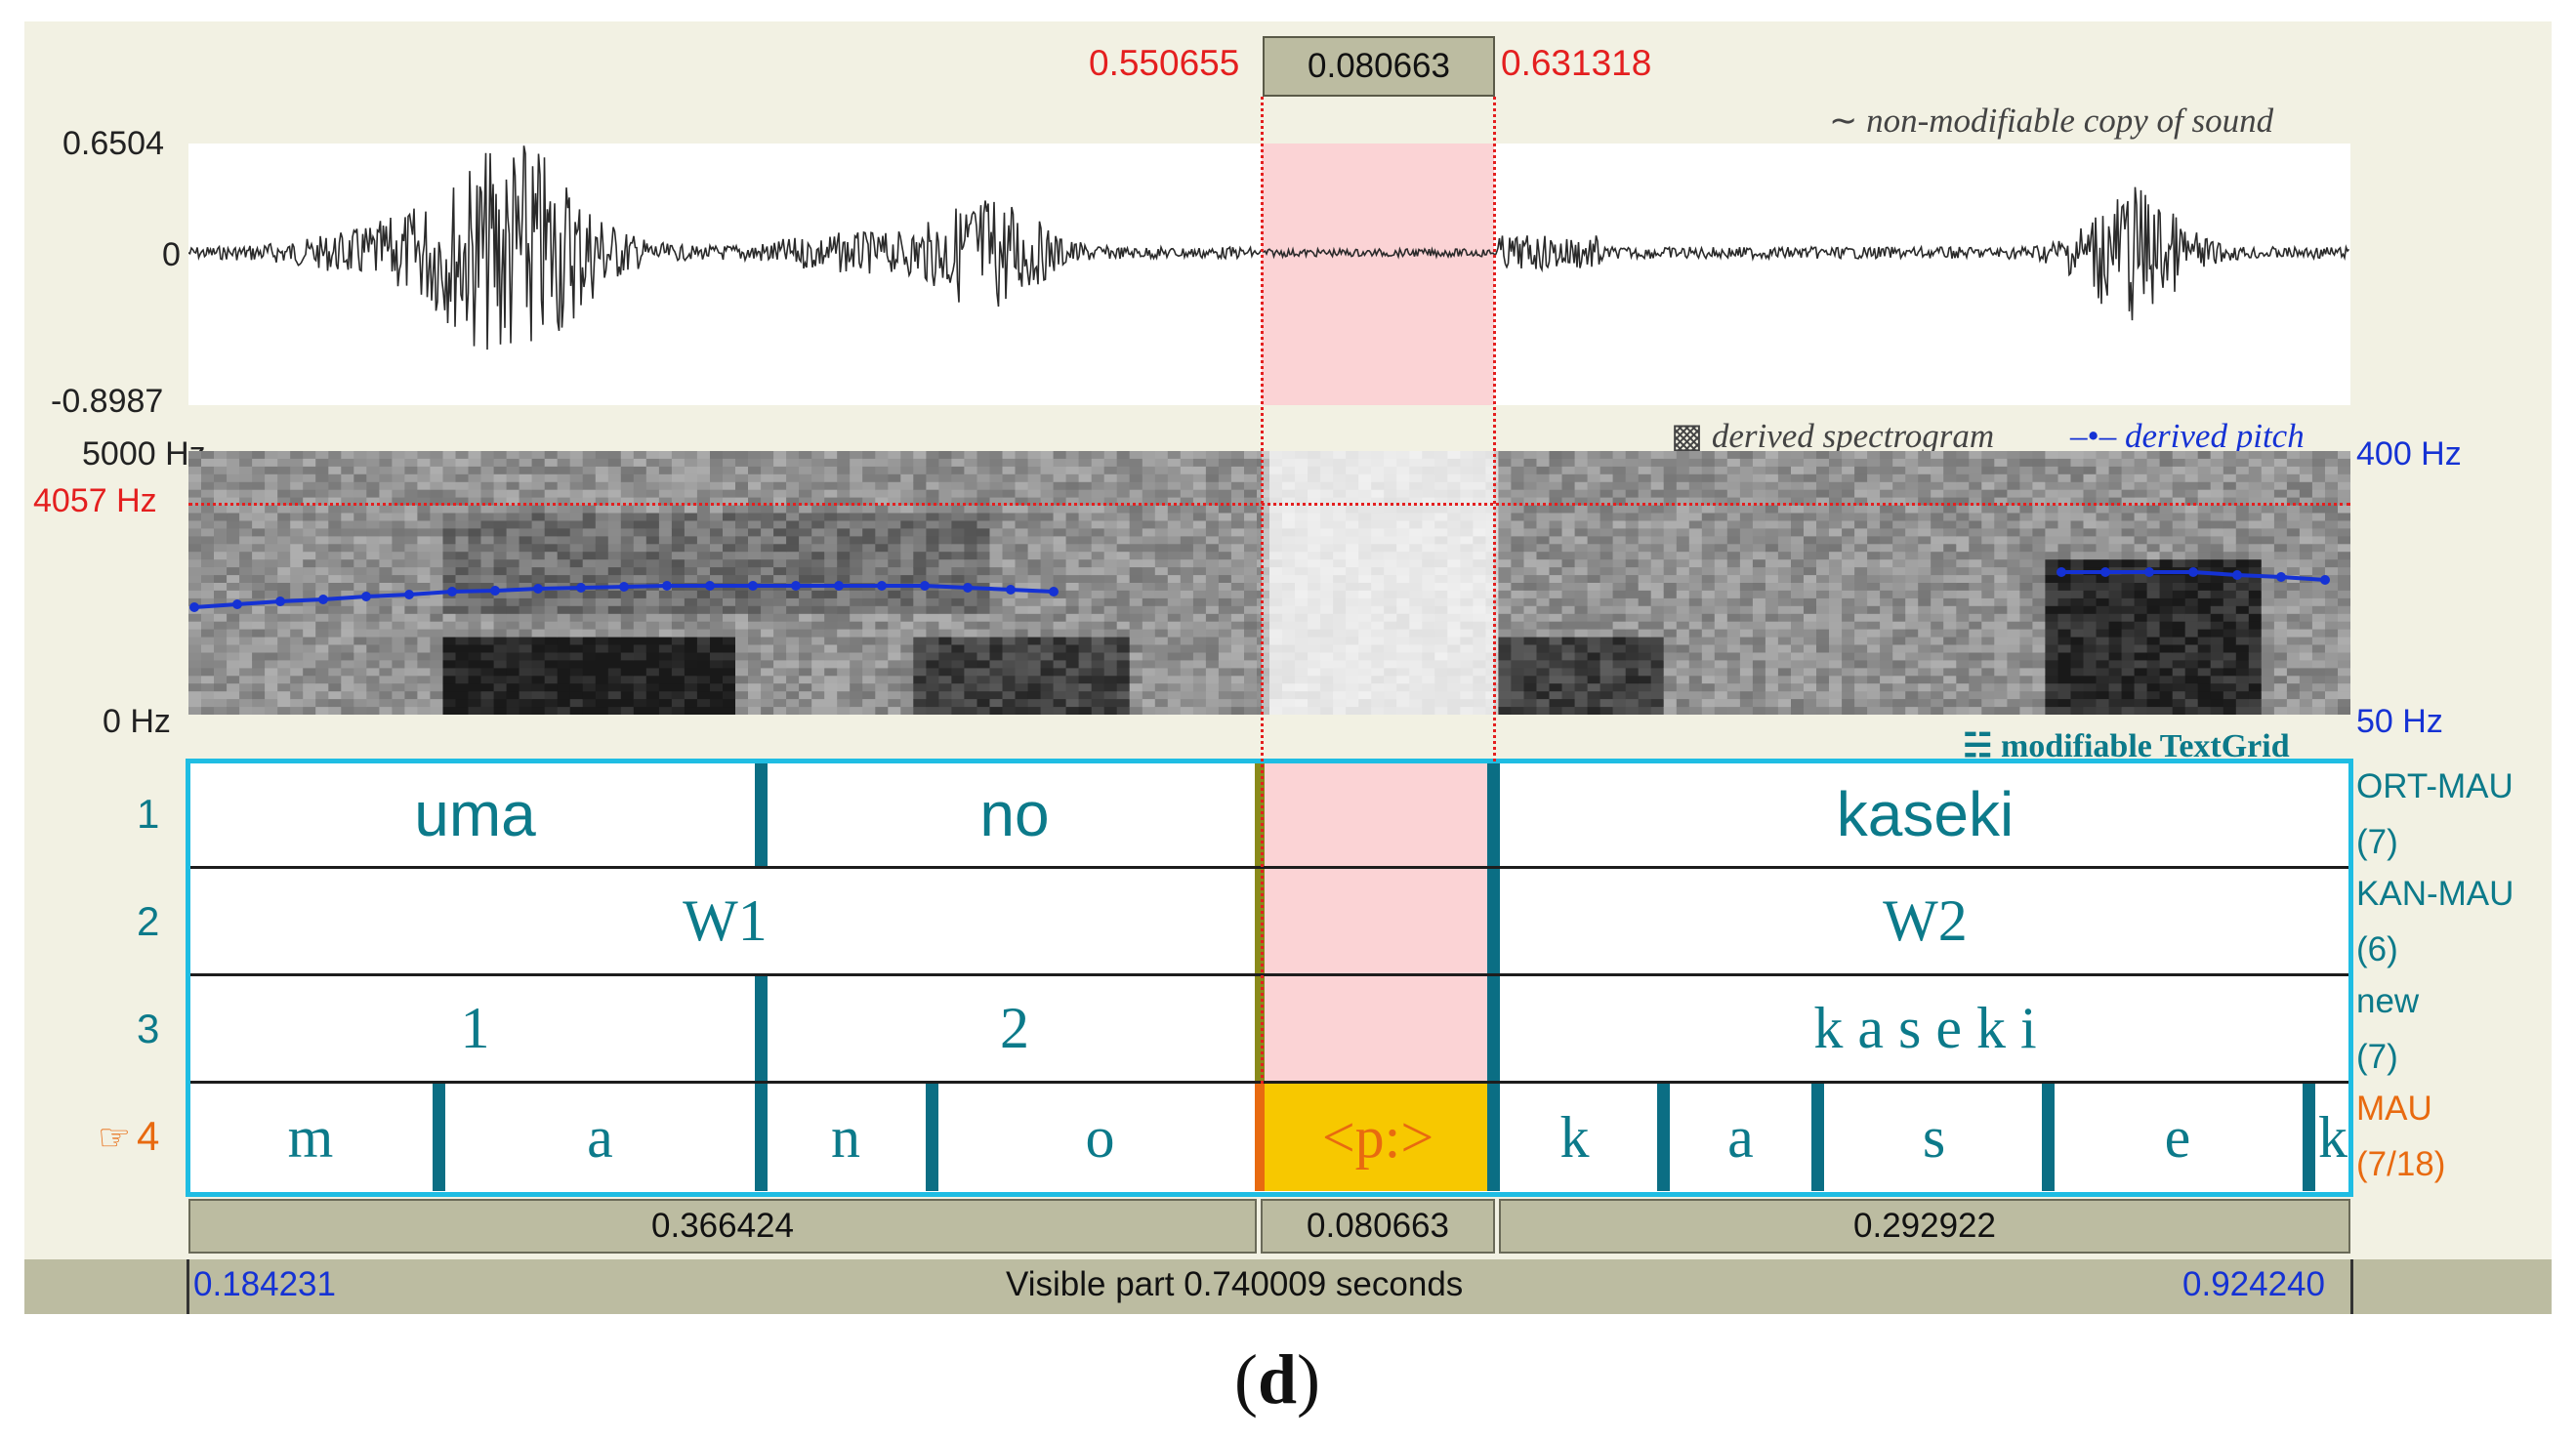  Describe the element at coordinates (1577, 63) in the screenshot. I see `selection-end-time: 0.631318` at that location.